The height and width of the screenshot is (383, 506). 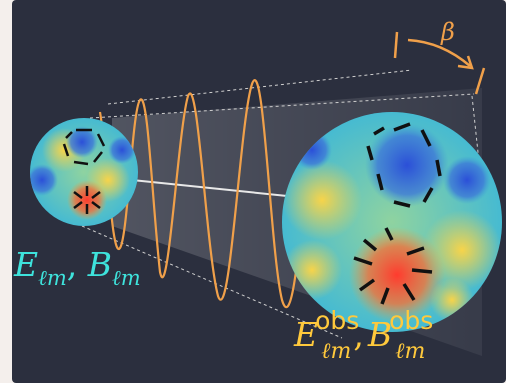 What do you see at coordinates (448, 32) in the screenshot?
I see `rotation-angle-label: β` at bounding box center [448, 32].